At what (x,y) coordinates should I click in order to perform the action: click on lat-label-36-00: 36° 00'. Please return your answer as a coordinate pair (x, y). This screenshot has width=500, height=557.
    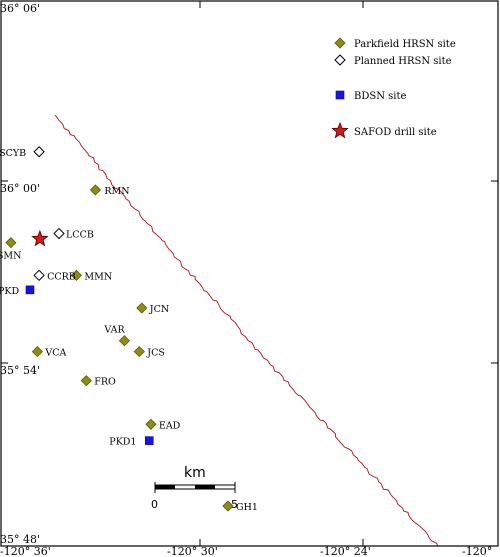
    Looking at the image, I should click on (20, 188).